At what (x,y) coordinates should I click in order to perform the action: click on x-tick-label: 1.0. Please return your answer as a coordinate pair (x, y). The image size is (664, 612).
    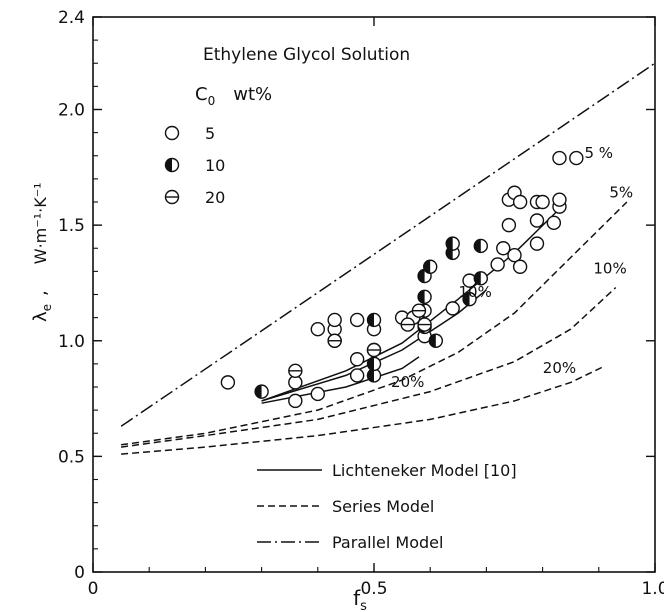
    Looking at the image, I should click on (652, 589).